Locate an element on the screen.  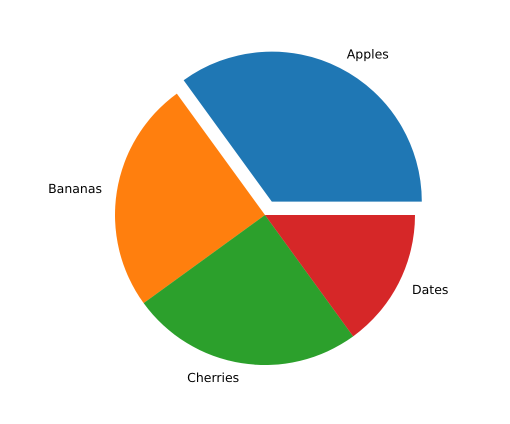
slice-label: Dates is located at coordinates (430, 289).